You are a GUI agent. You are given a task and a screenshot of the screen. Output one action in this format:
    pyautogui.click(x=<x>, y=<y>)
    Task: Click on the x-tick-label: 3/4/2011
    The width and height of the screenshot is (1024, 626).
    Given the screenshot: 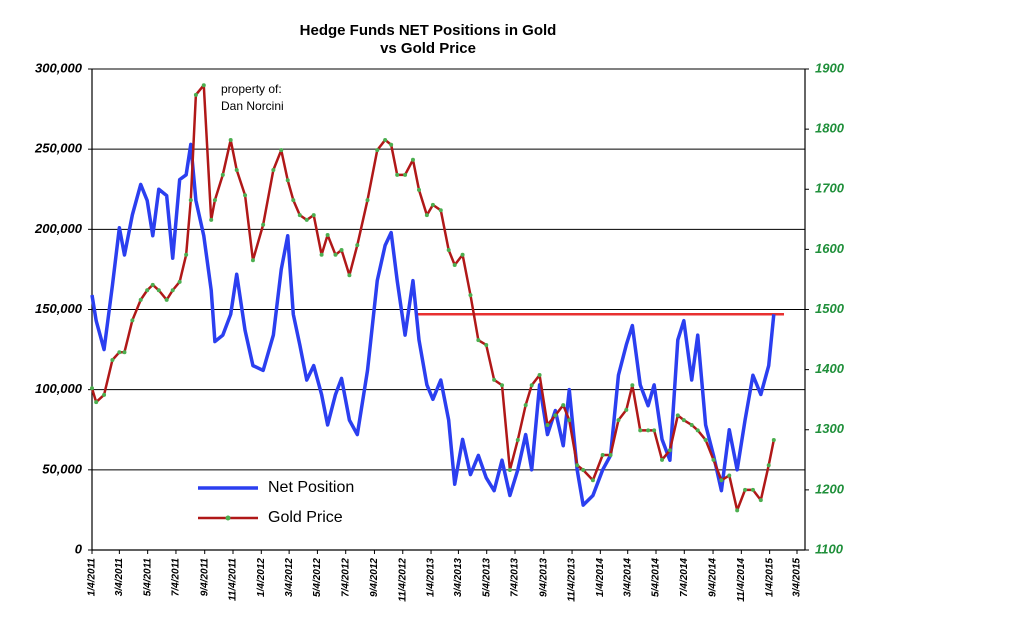 What is the action you would take?
    pyautogui.click(x=119, y=577)
    